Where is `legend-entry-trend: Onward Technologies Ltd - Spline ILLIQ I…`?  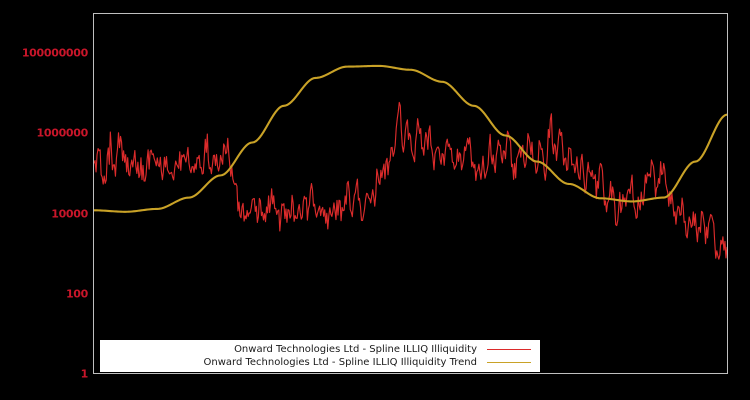 legend-entry-trend: Onward Technologies Ltd - Spline ILLIQ I… is located at coordinates (318, 362).